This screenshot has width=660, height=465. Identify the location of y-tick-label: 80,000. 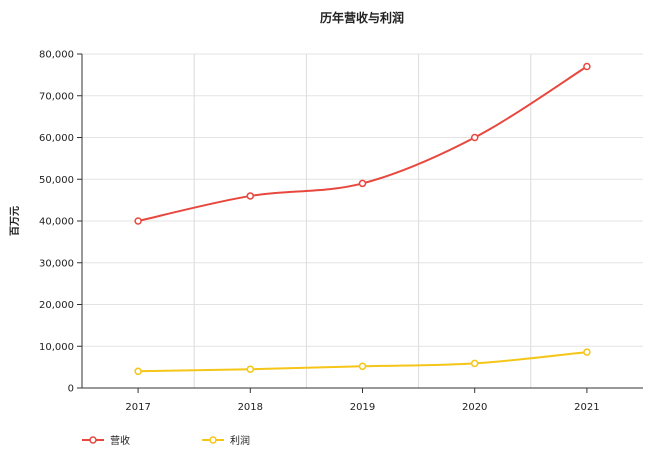
(56, 55).